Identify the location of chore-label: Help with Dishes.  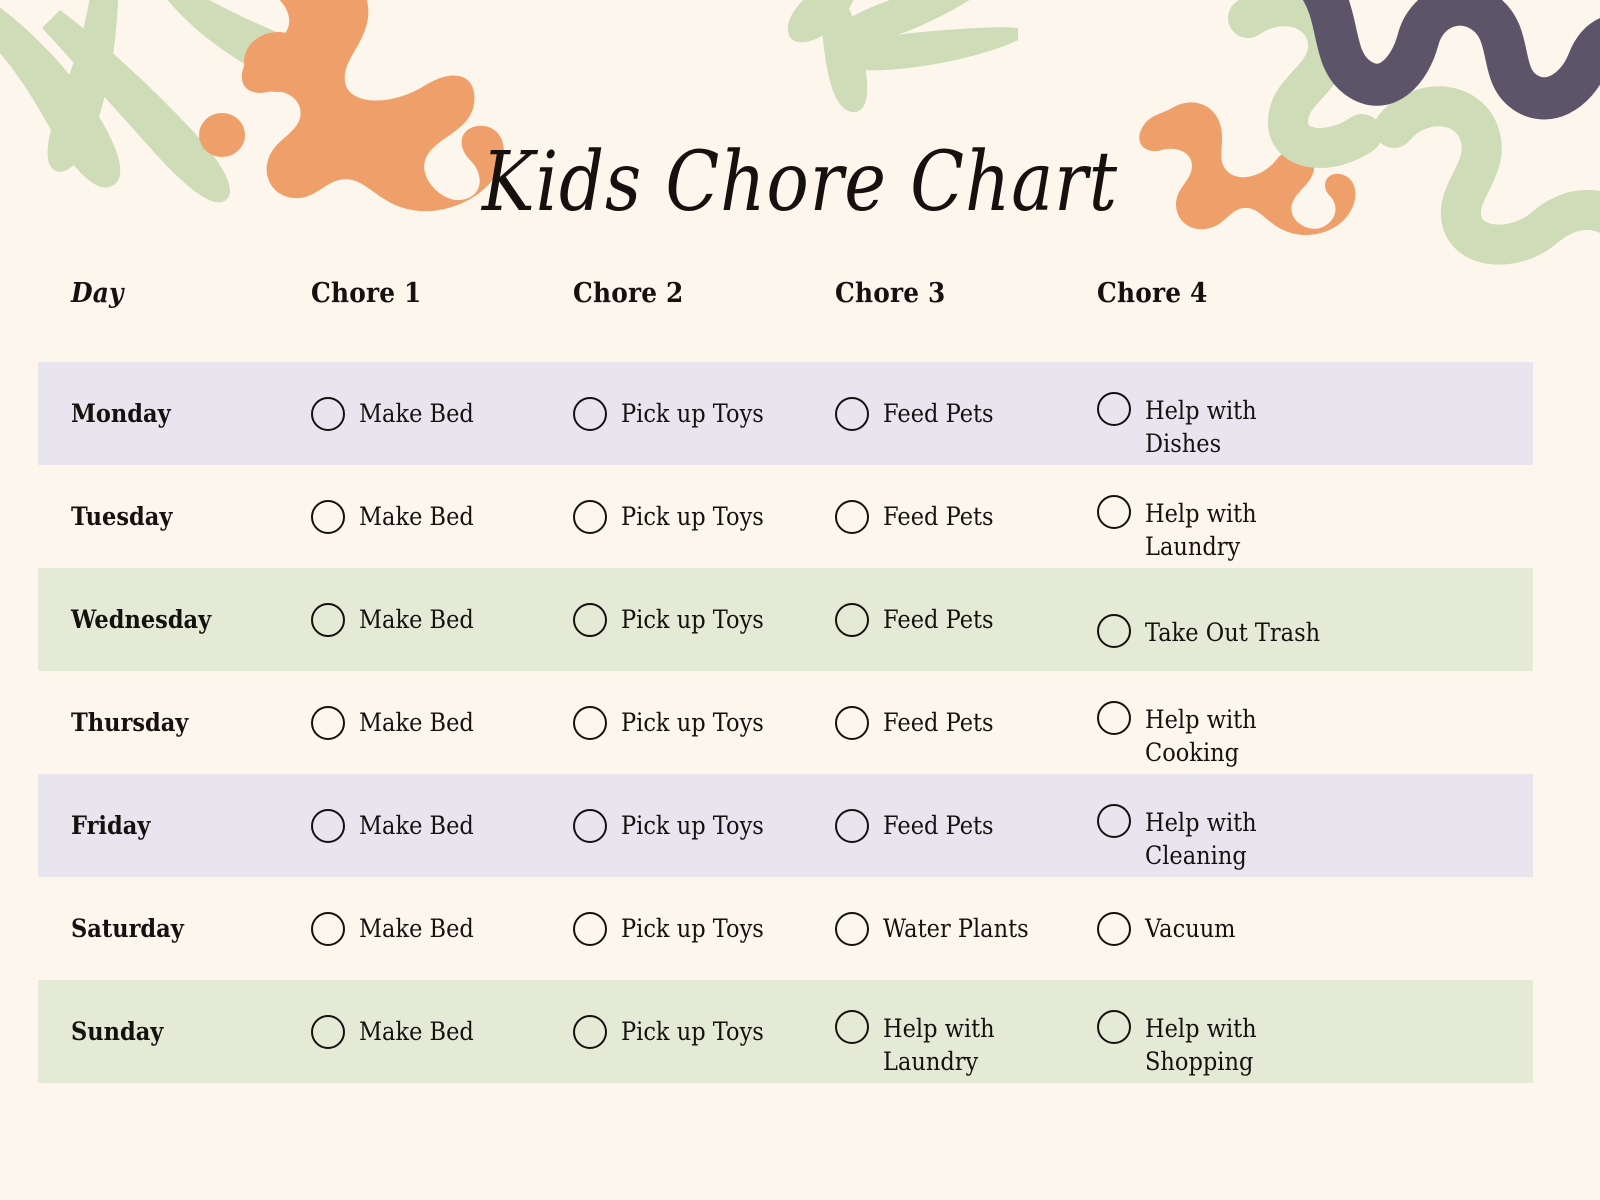
(1201, 426).